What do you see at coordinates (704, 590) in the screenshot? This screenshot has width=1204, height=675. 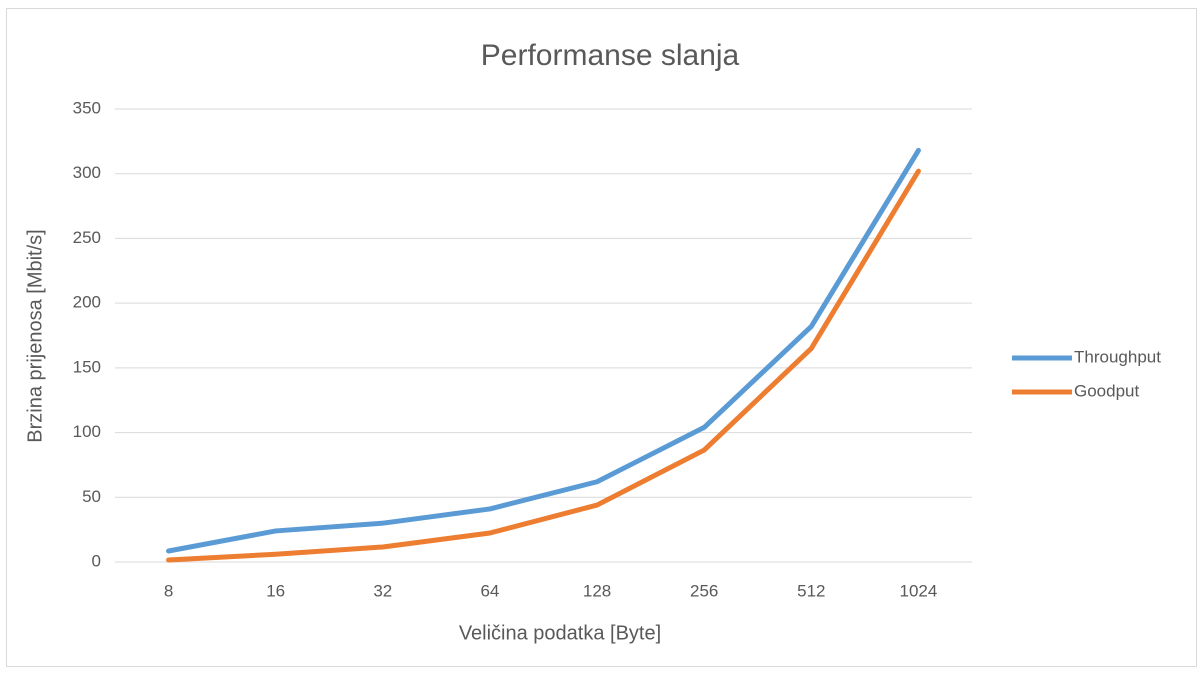 I see `x-tick-label: 256` at bounding box center [704, 590].